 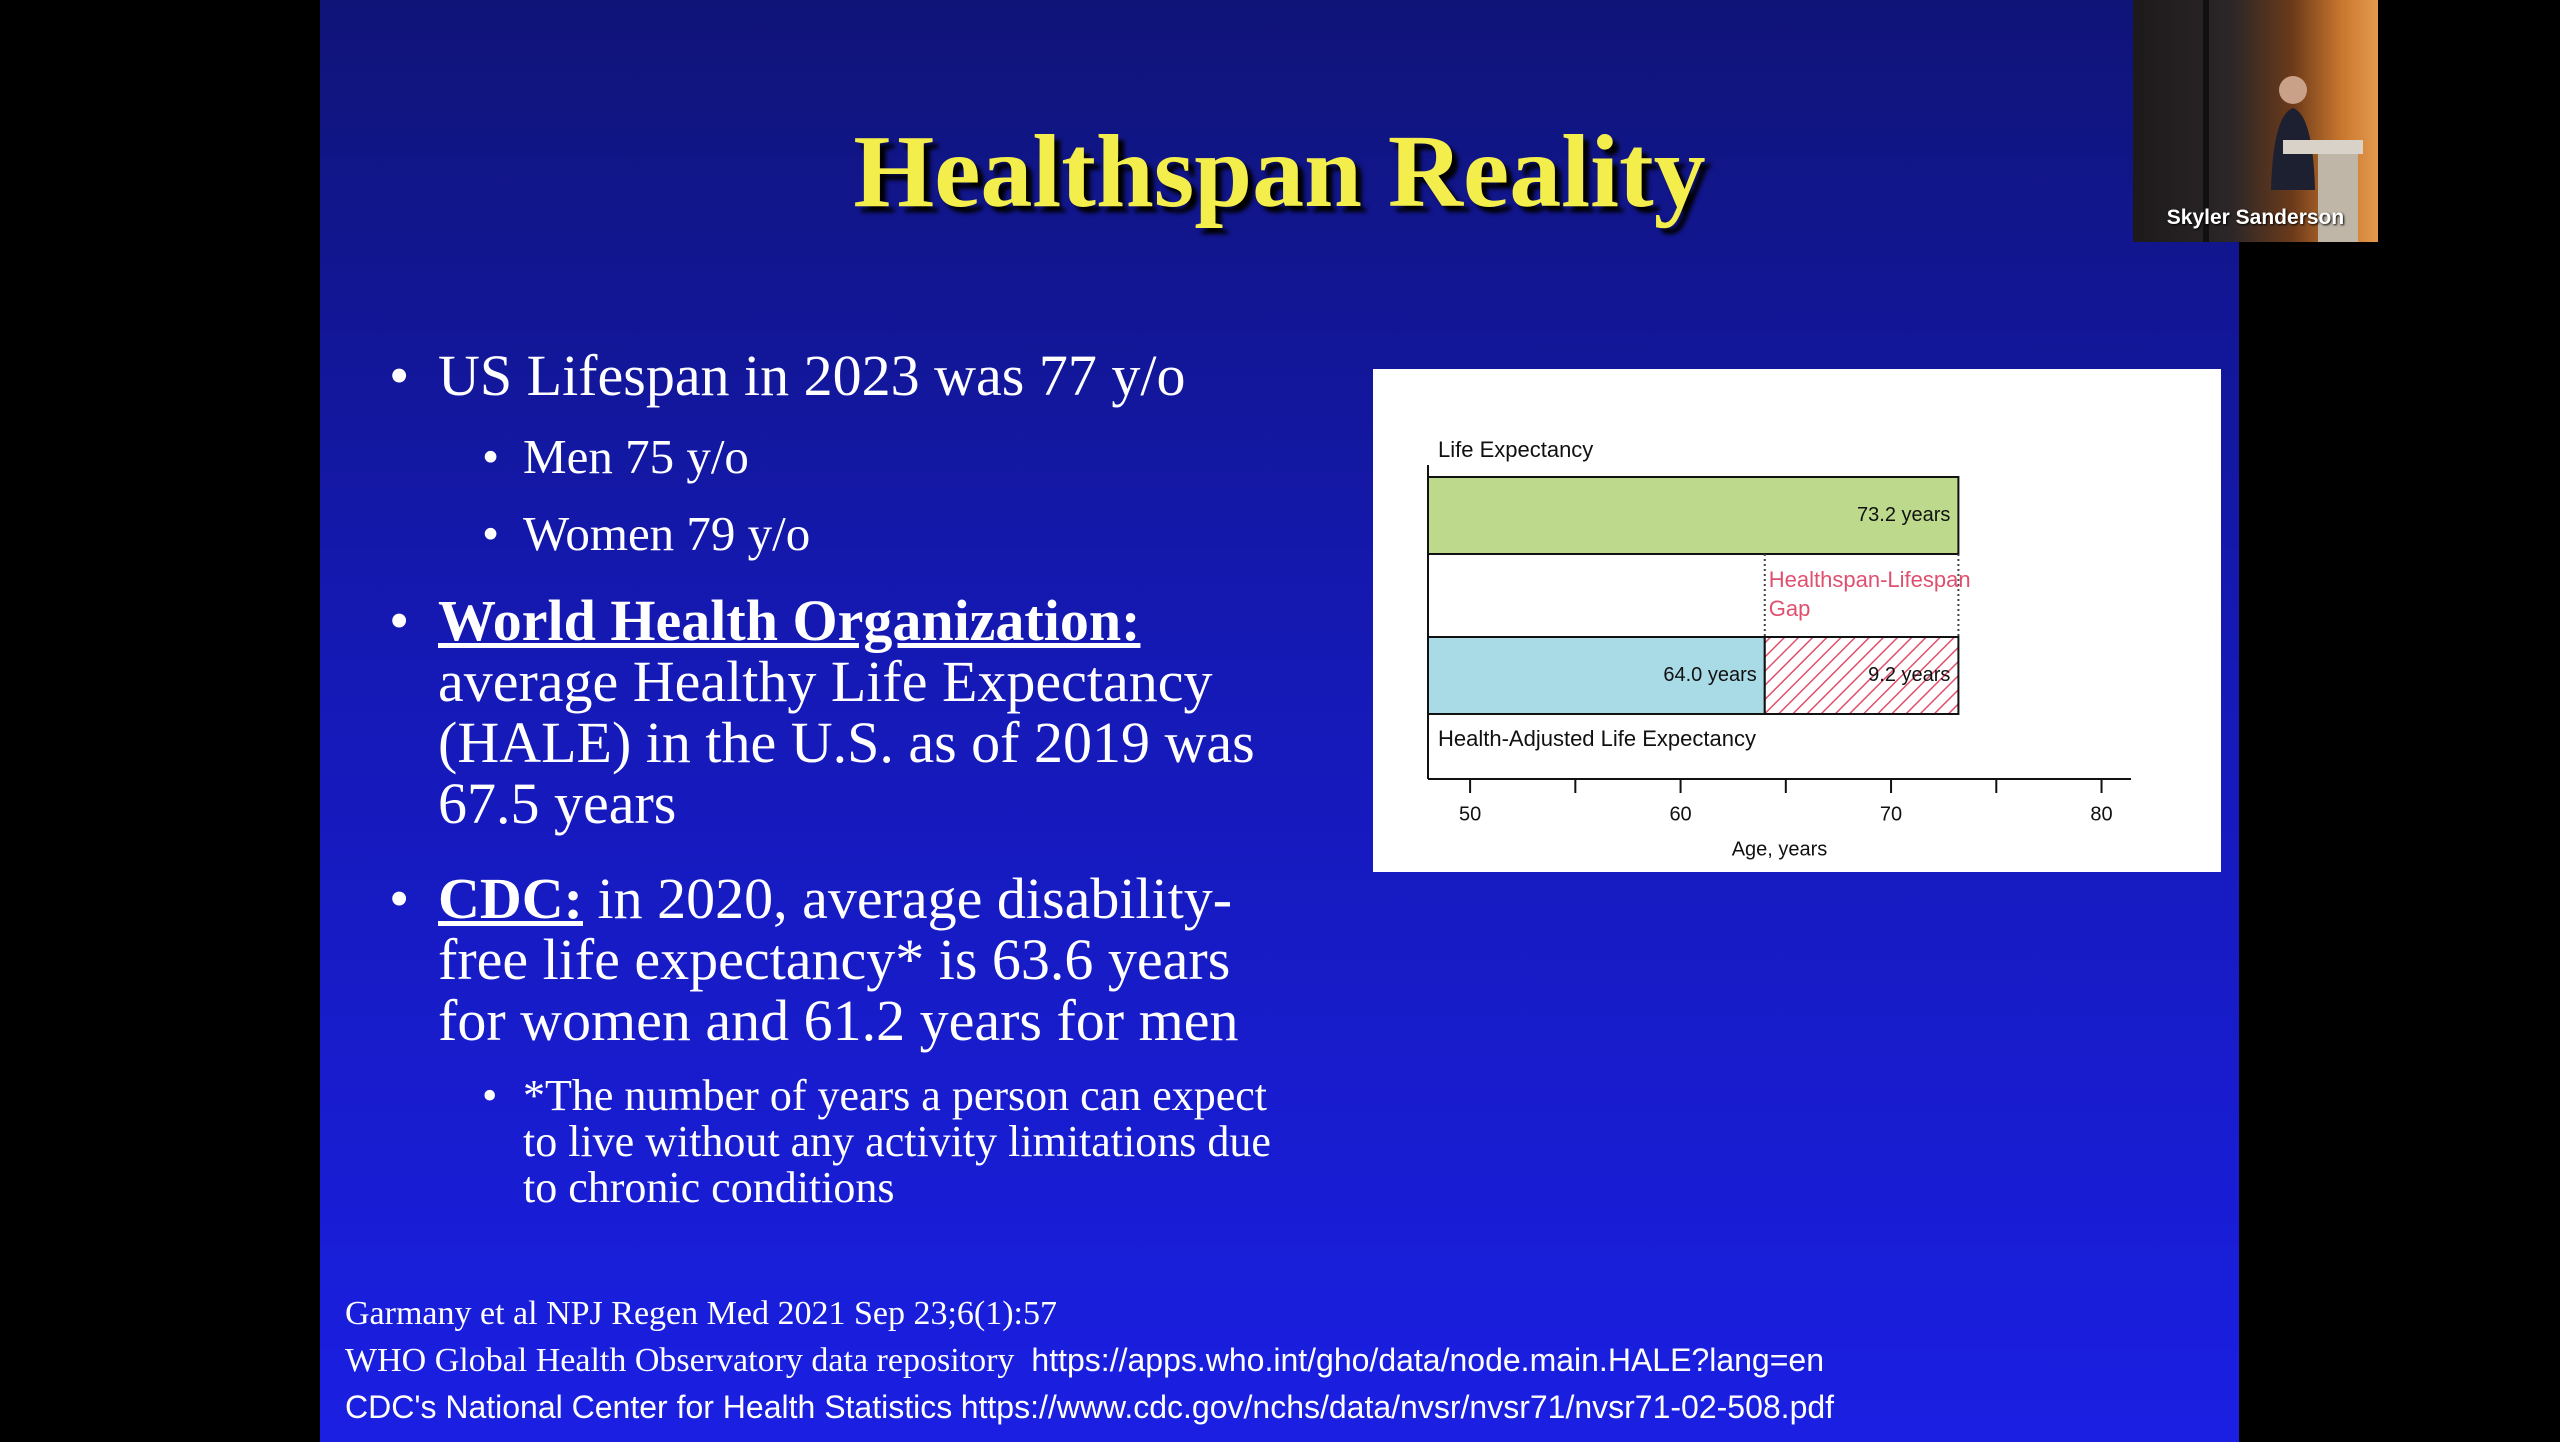 I want to click on bullet-line: for women and 61.2 years for men, so click(x=838, y=1020).